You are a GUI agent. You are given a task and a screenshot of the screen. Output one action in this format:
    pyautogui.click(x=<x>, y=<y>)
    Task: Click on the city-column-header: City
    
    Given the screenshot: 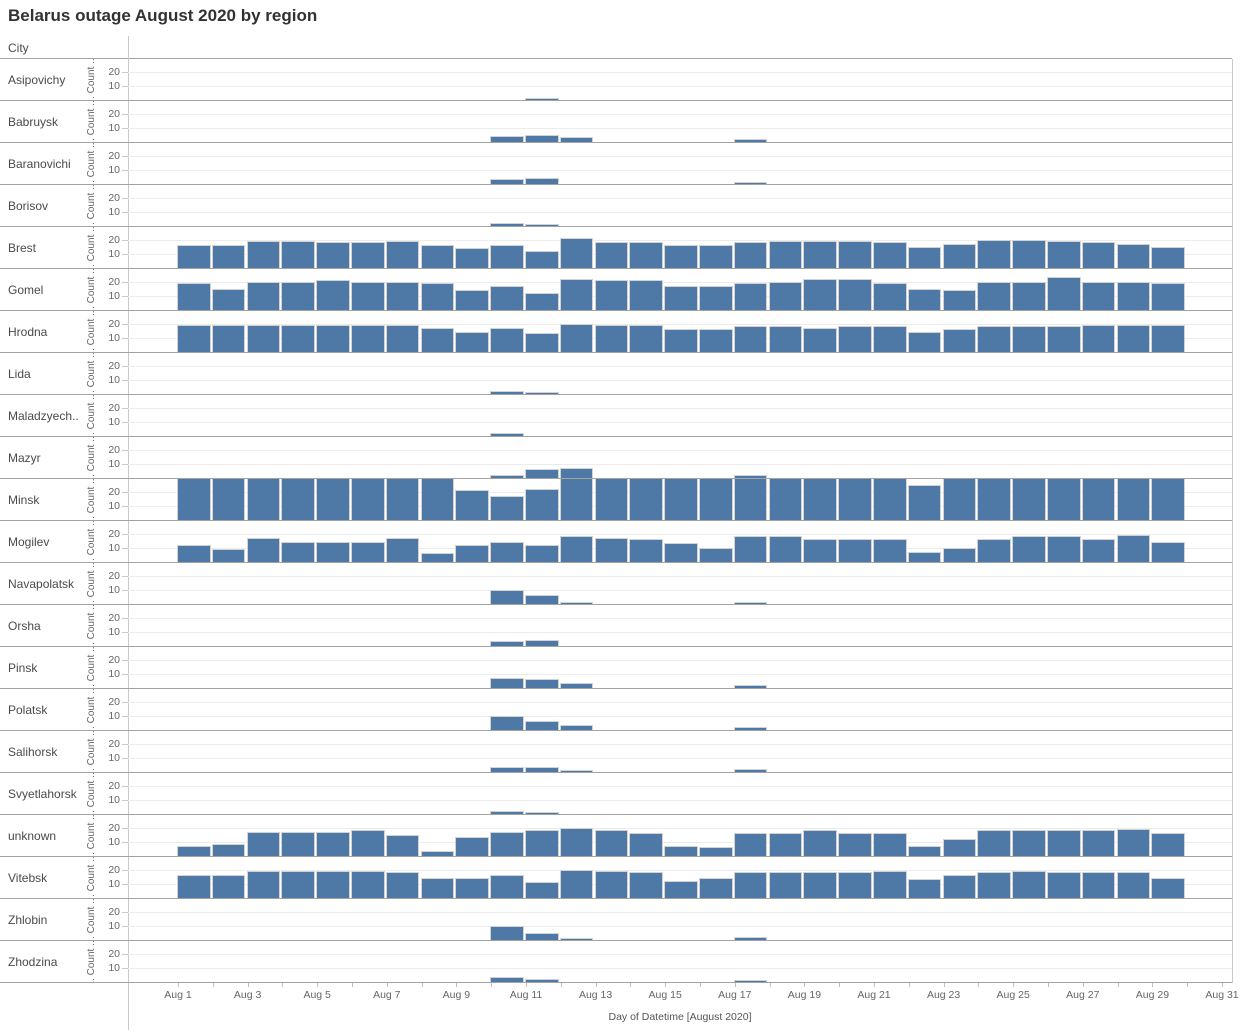 What is the action you would take?
    pyautogui.click(x=18, y=48)
    